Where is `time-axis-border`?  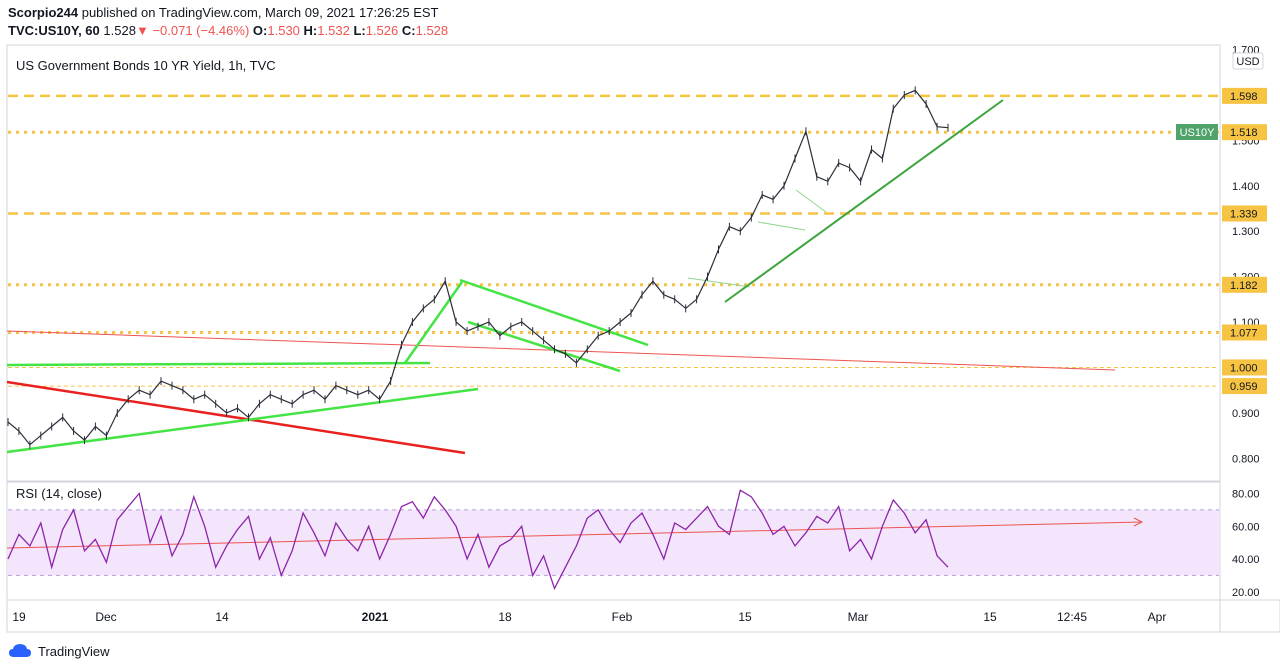 time-axis-border is located at coordinates (643, 616).